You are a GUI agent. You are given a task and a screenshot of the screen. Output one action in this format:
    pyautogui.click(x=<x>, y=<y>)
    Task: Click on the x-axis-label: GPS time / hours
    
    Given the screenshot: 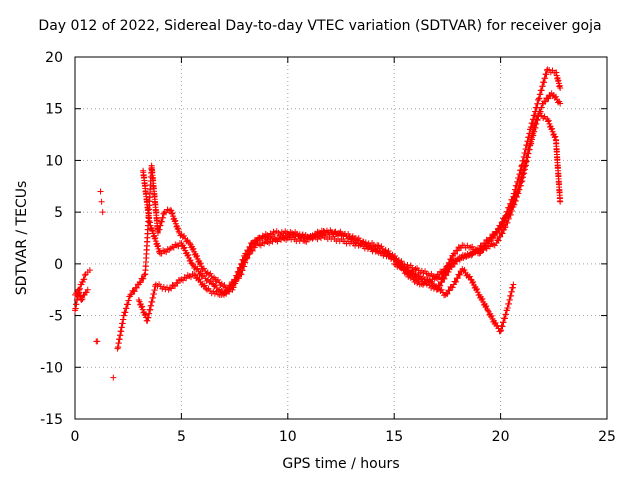 What is the action you would take?
    pyautogui.click(x=341, y=464)
    